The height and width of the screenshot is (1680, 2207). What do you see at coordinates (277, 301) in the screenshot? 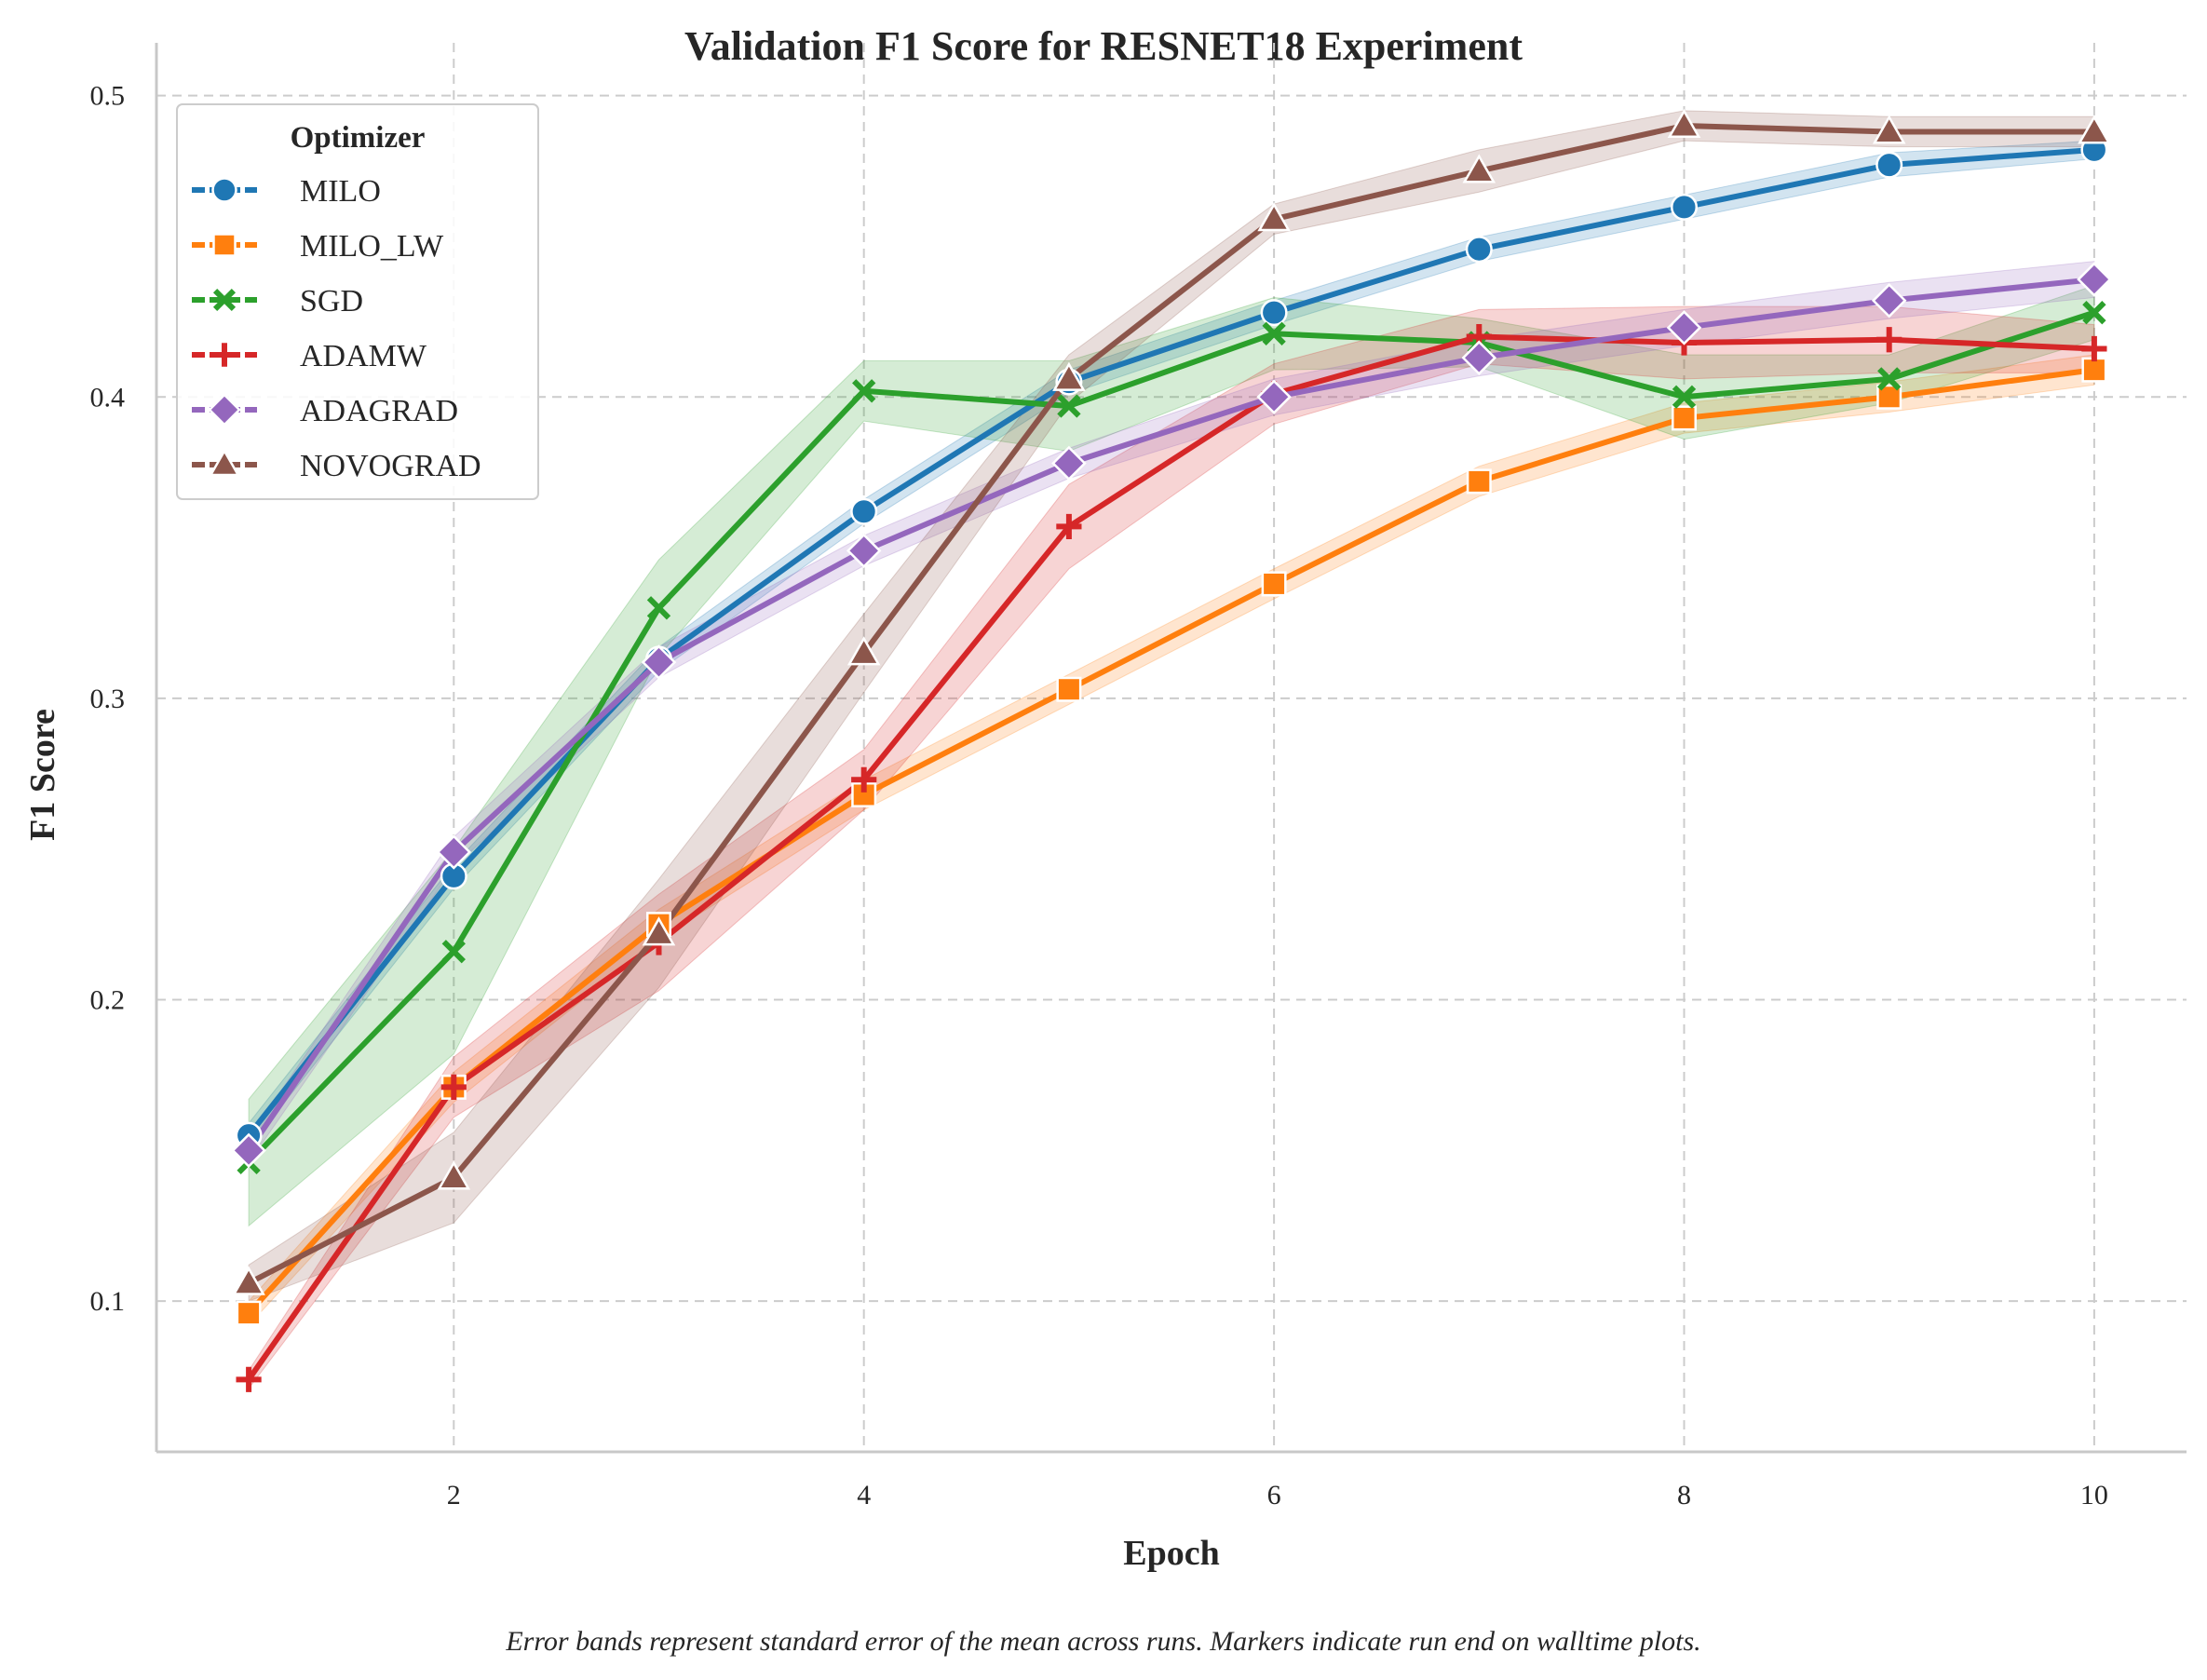
I see `legend-item-sgd: SGD` at bounding box center [277, 301].